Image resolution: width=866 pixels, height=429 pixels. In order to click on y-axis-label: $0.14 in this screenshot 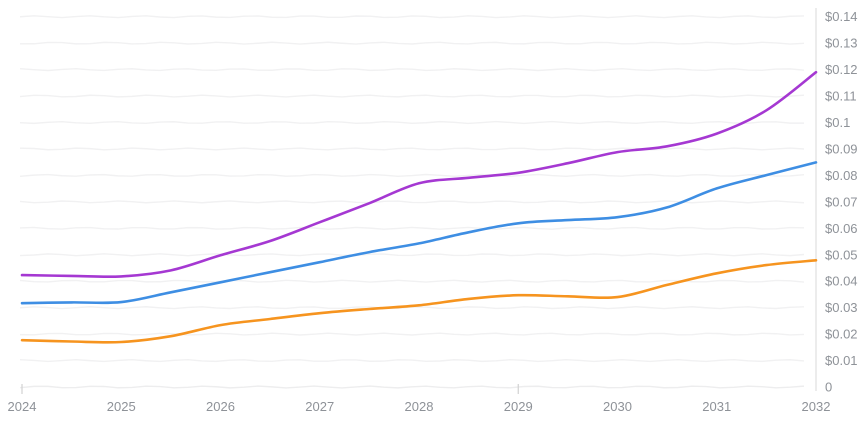, I will do `click(841, 16)`.